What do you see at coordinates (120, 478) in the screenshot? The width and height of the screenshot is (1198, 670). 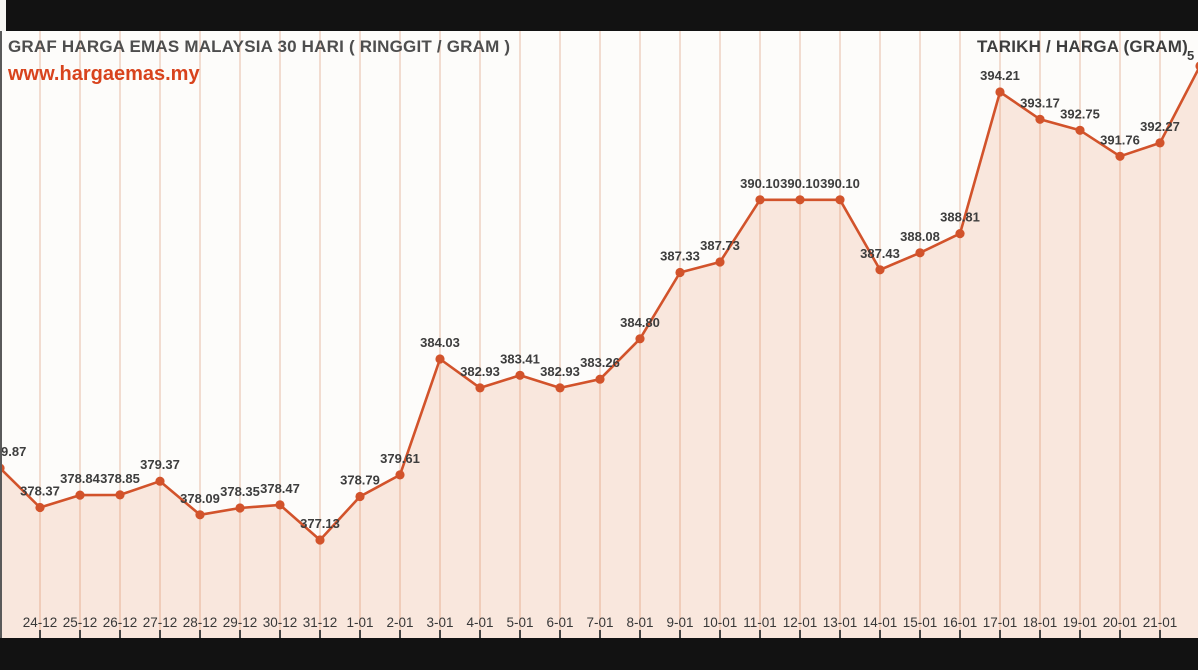 I see `value-label: 378.85` at bounding box center [120, 478].